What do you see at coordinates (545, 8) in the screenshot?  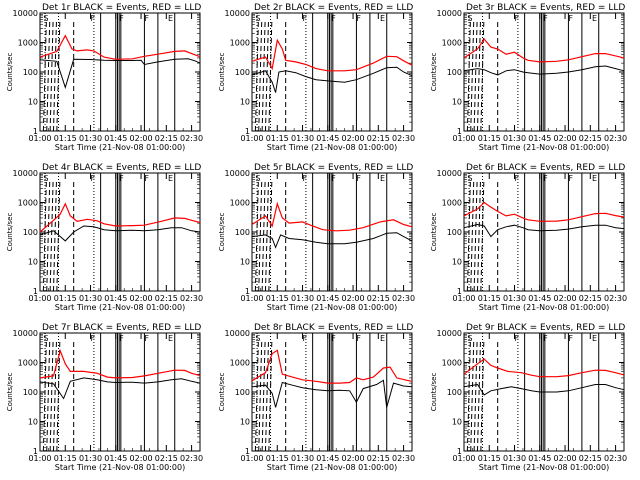 I see `panel-title: Det 3r BLACK = Events, RED = LLD` at bounding box center [545, 8].